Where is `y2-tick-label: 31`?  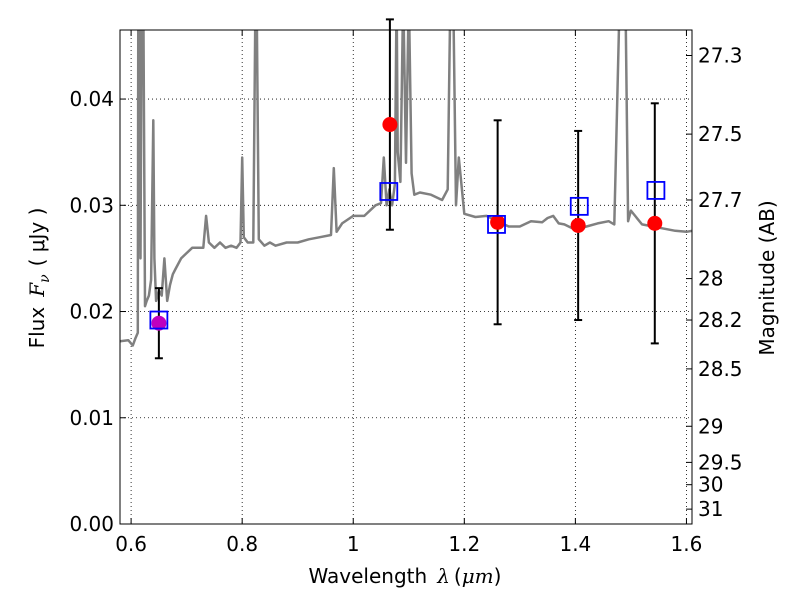 y2-tick-label: 31 is located at coordinates (710, 509).